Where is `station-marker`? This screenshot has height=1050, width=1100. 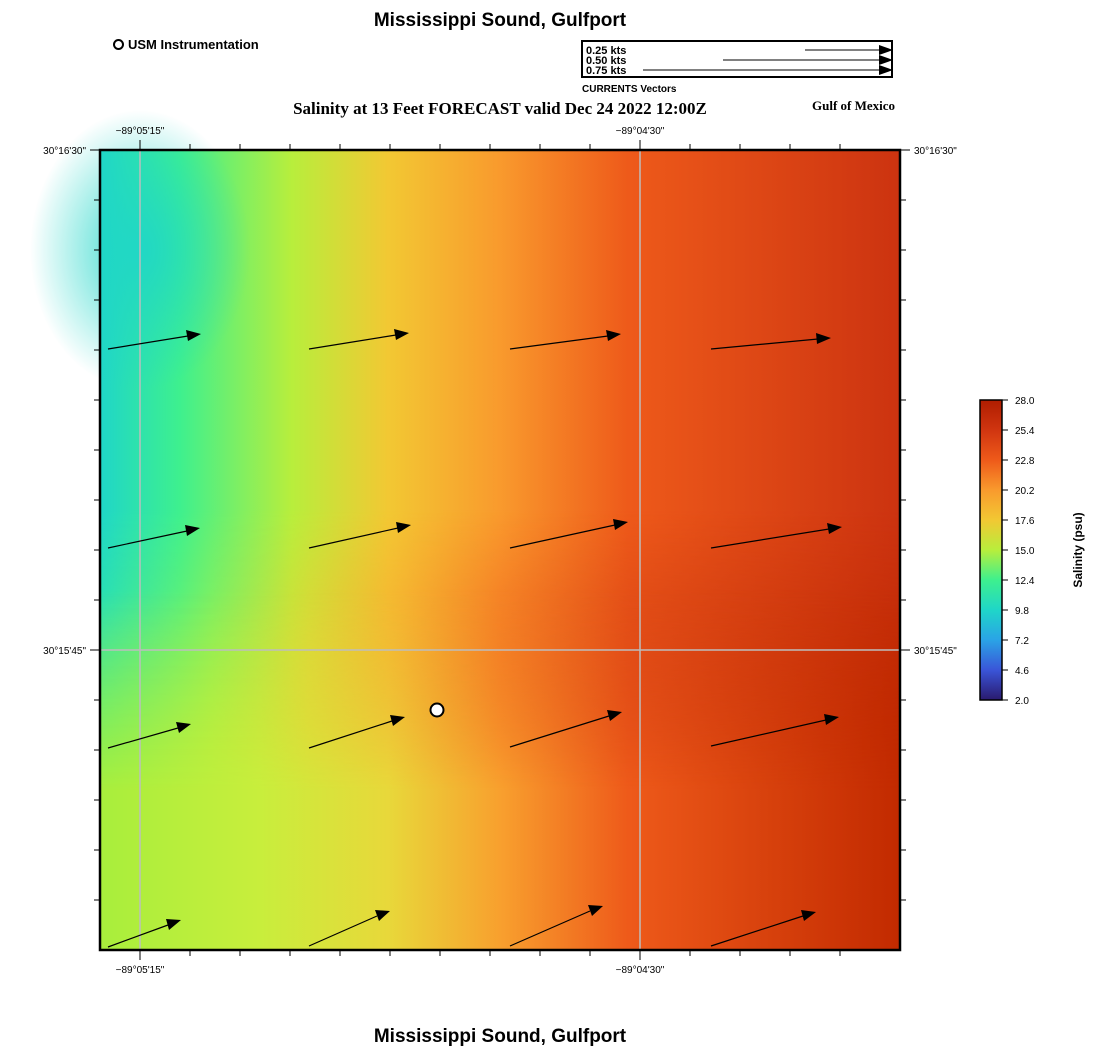
station-marker is located at coordinates (437, 710).